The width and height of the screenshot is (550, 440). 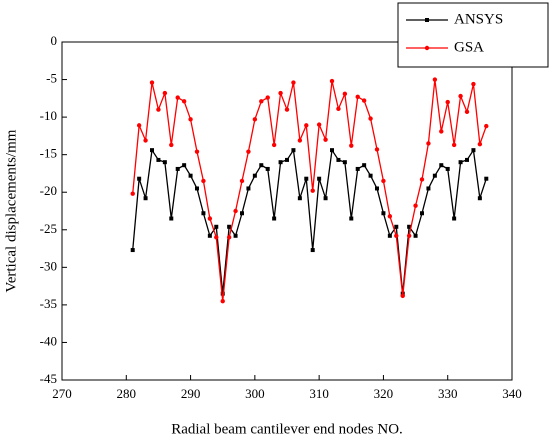 I want to click on y-tick-label: -35, so click(x=48, y=303).